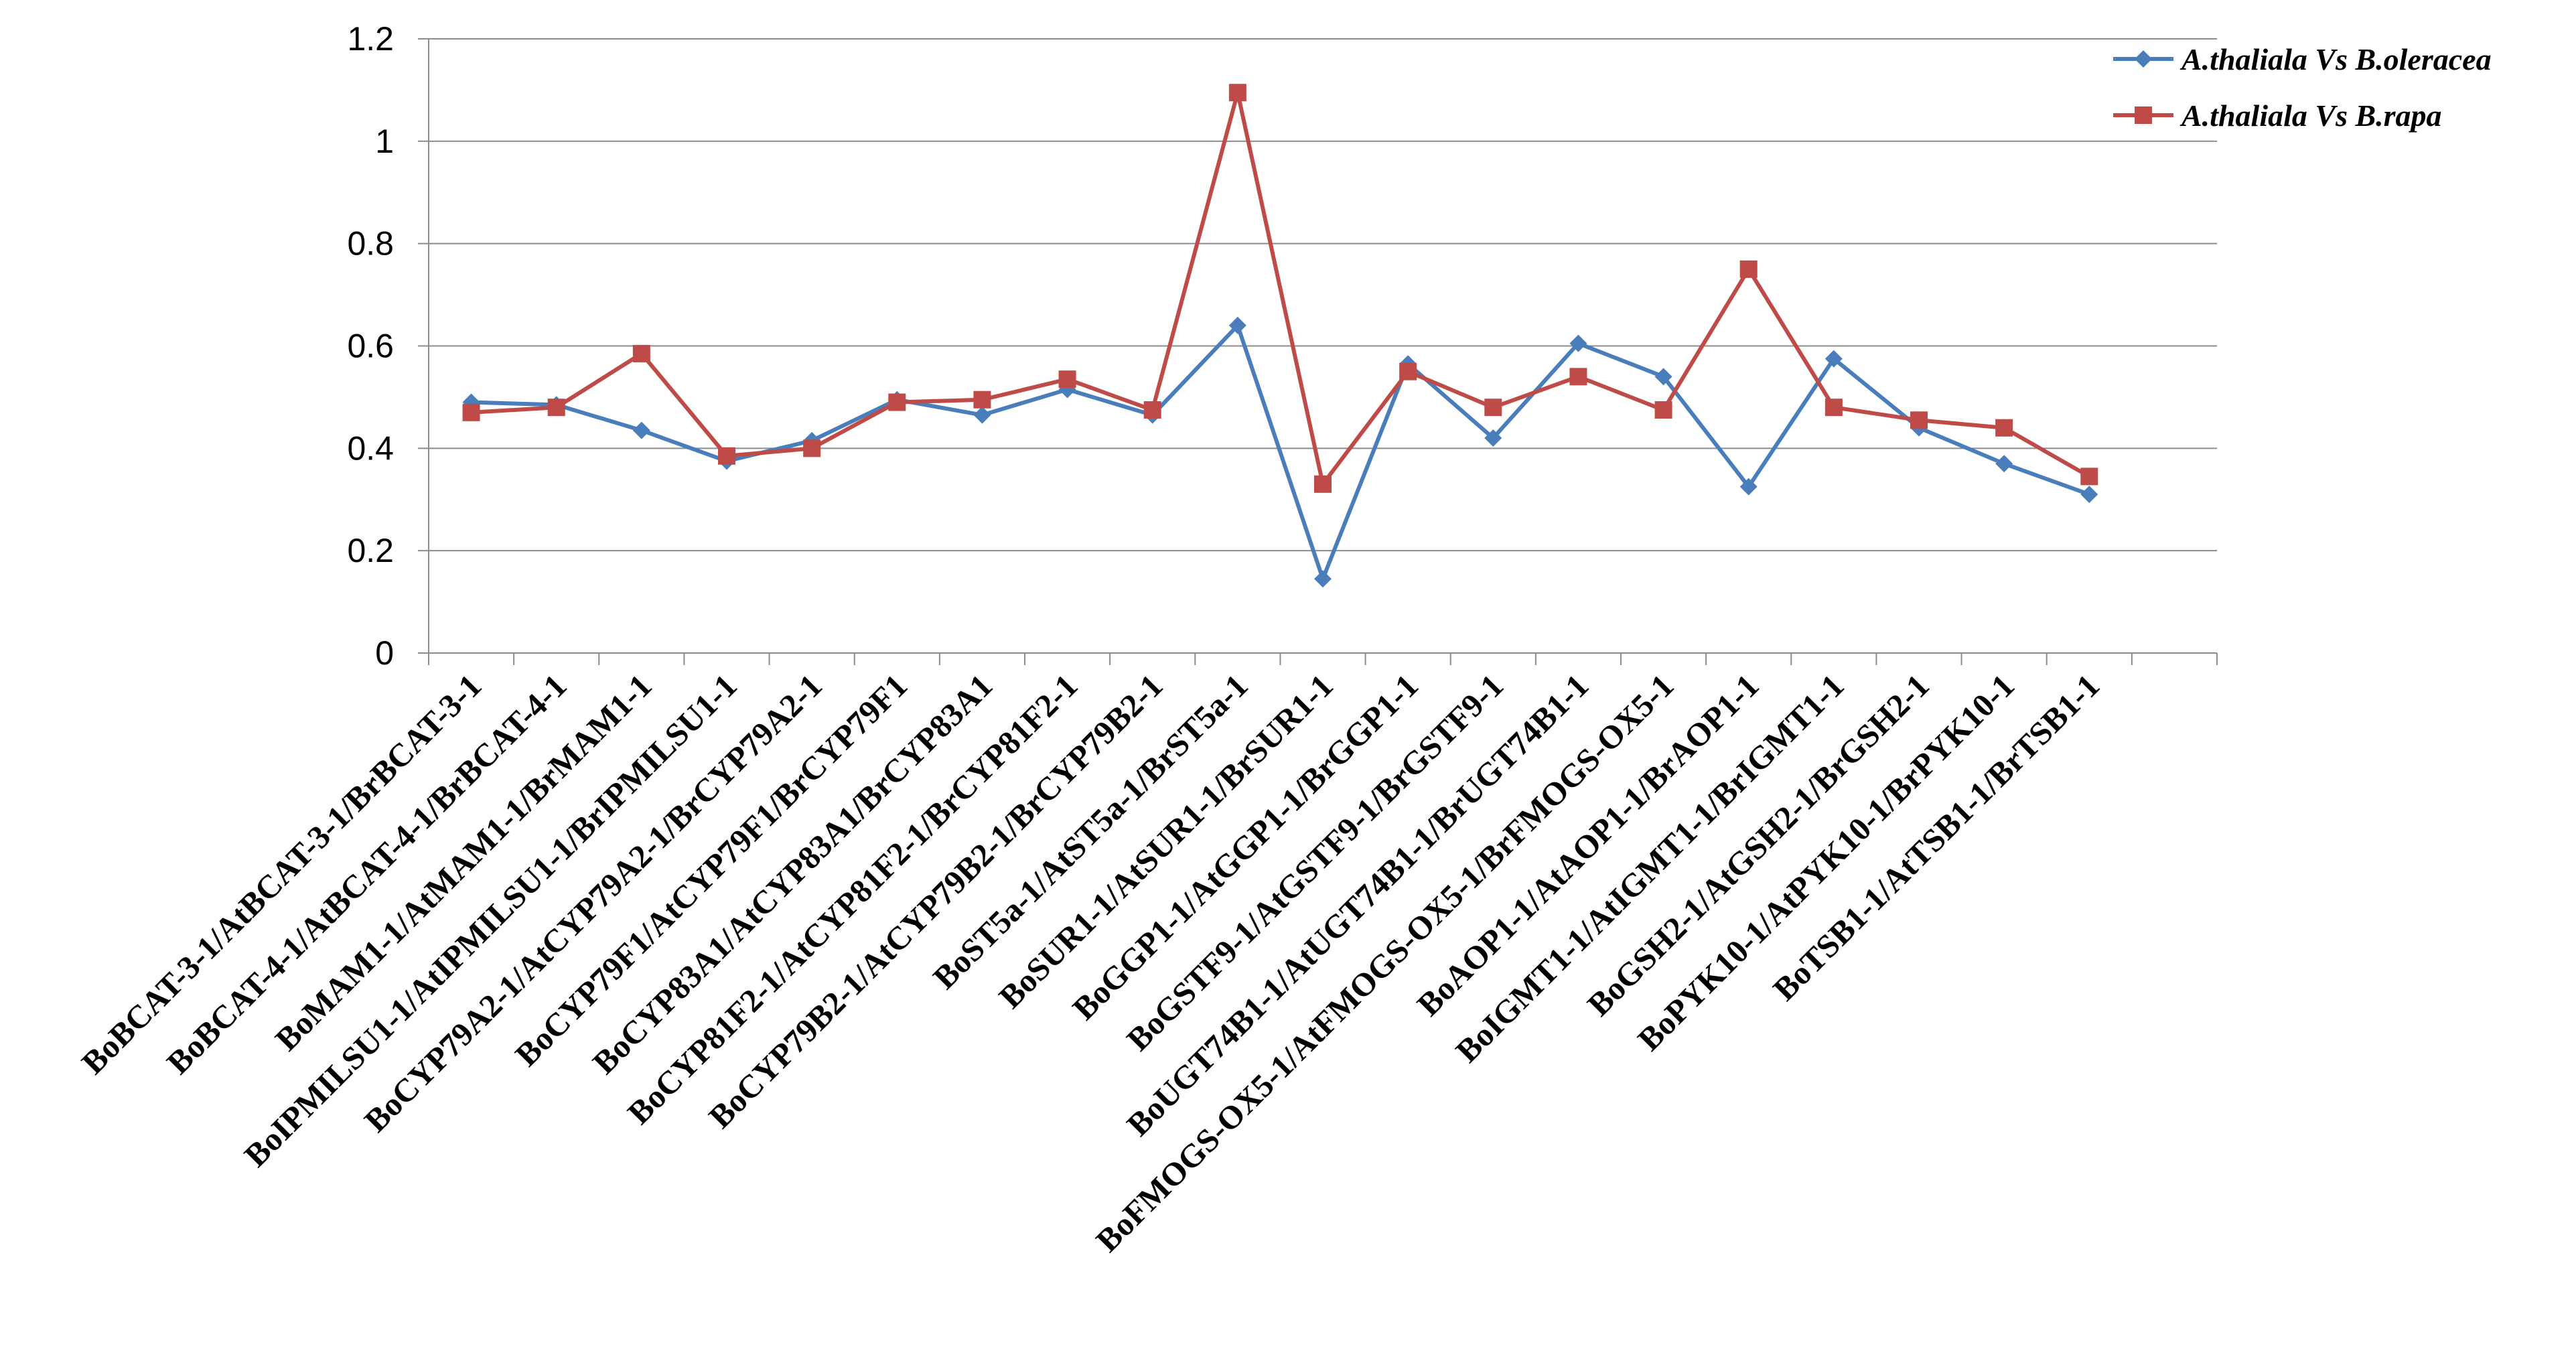  I want to click on y-axis-tick-label: 1.2, so click(370, 39).